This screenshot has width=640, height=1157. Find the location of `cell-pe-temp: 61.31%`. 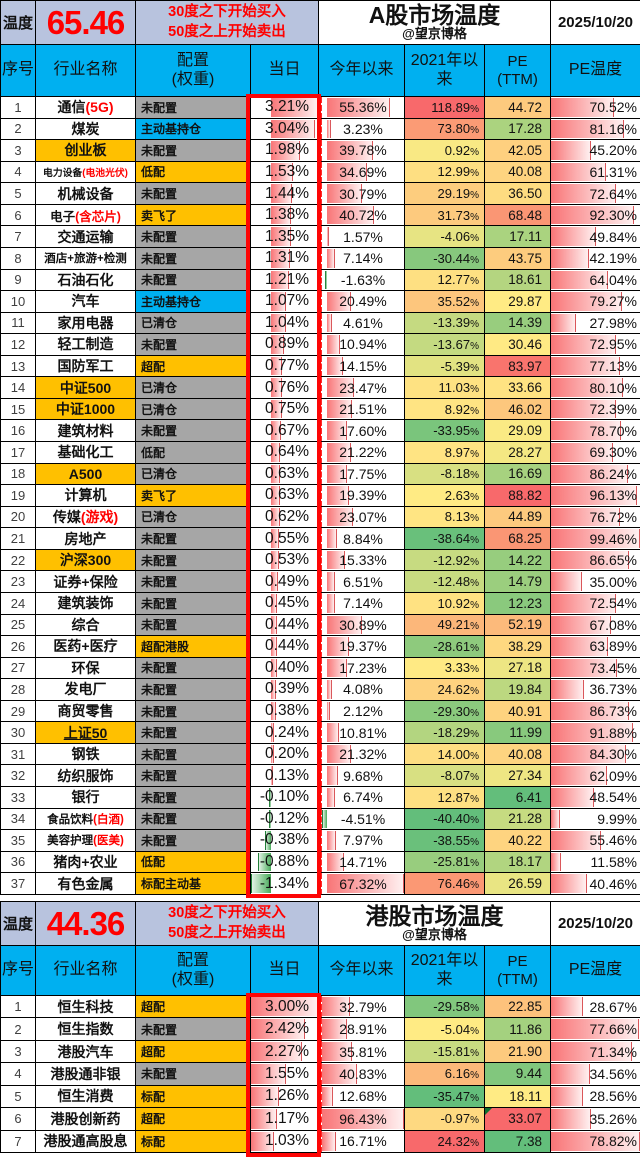

cell-pe-temp: 61.31% is located at coordinates (595, 172).